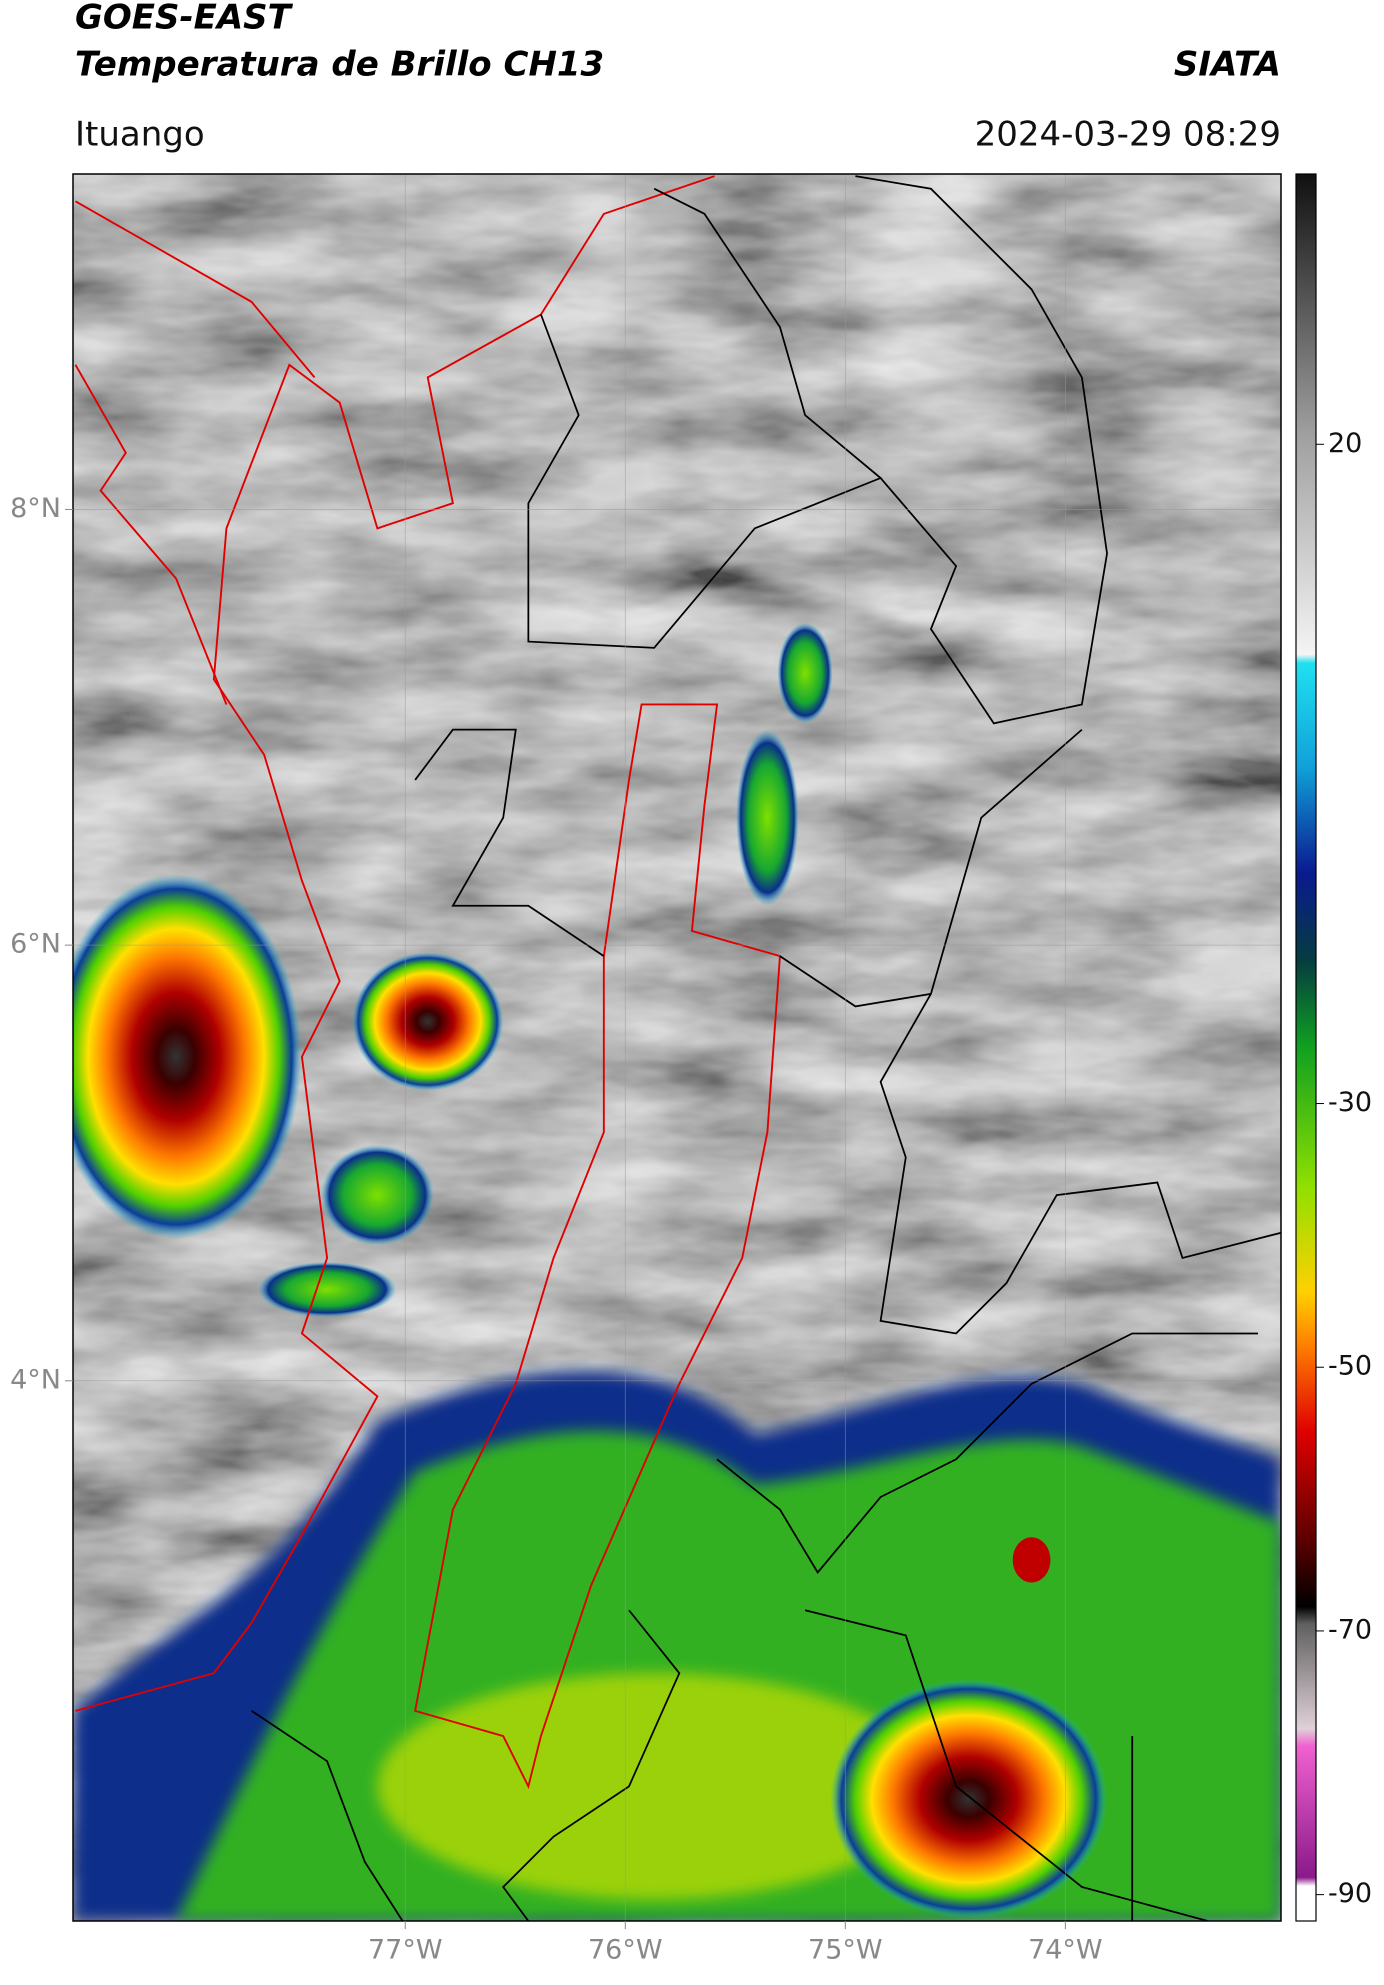 The height and width of the screenshot is (1985, 1384). I want to click on border, so click(195, 452).